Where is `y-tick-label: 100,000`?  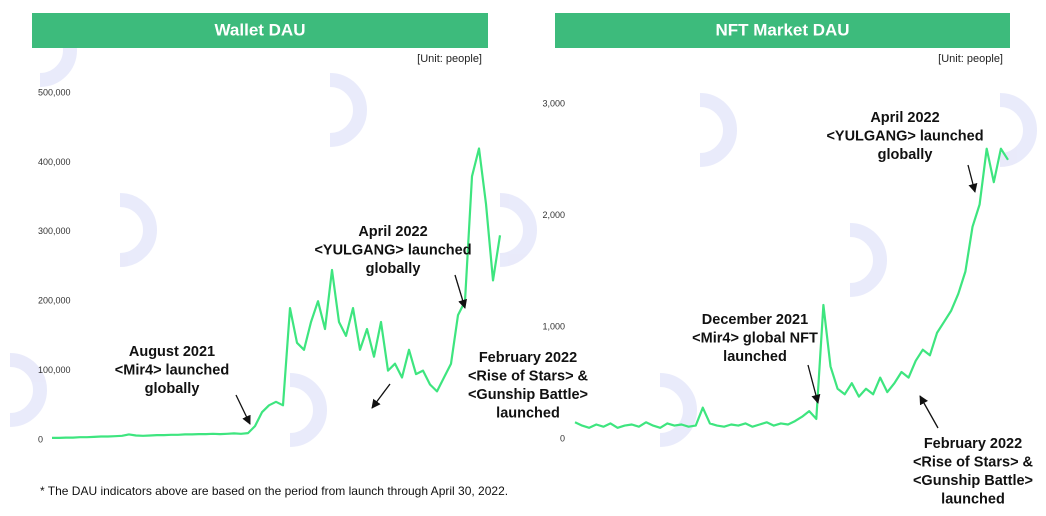
y-tick-label: 100,000 is located at coordinates (54, 370).